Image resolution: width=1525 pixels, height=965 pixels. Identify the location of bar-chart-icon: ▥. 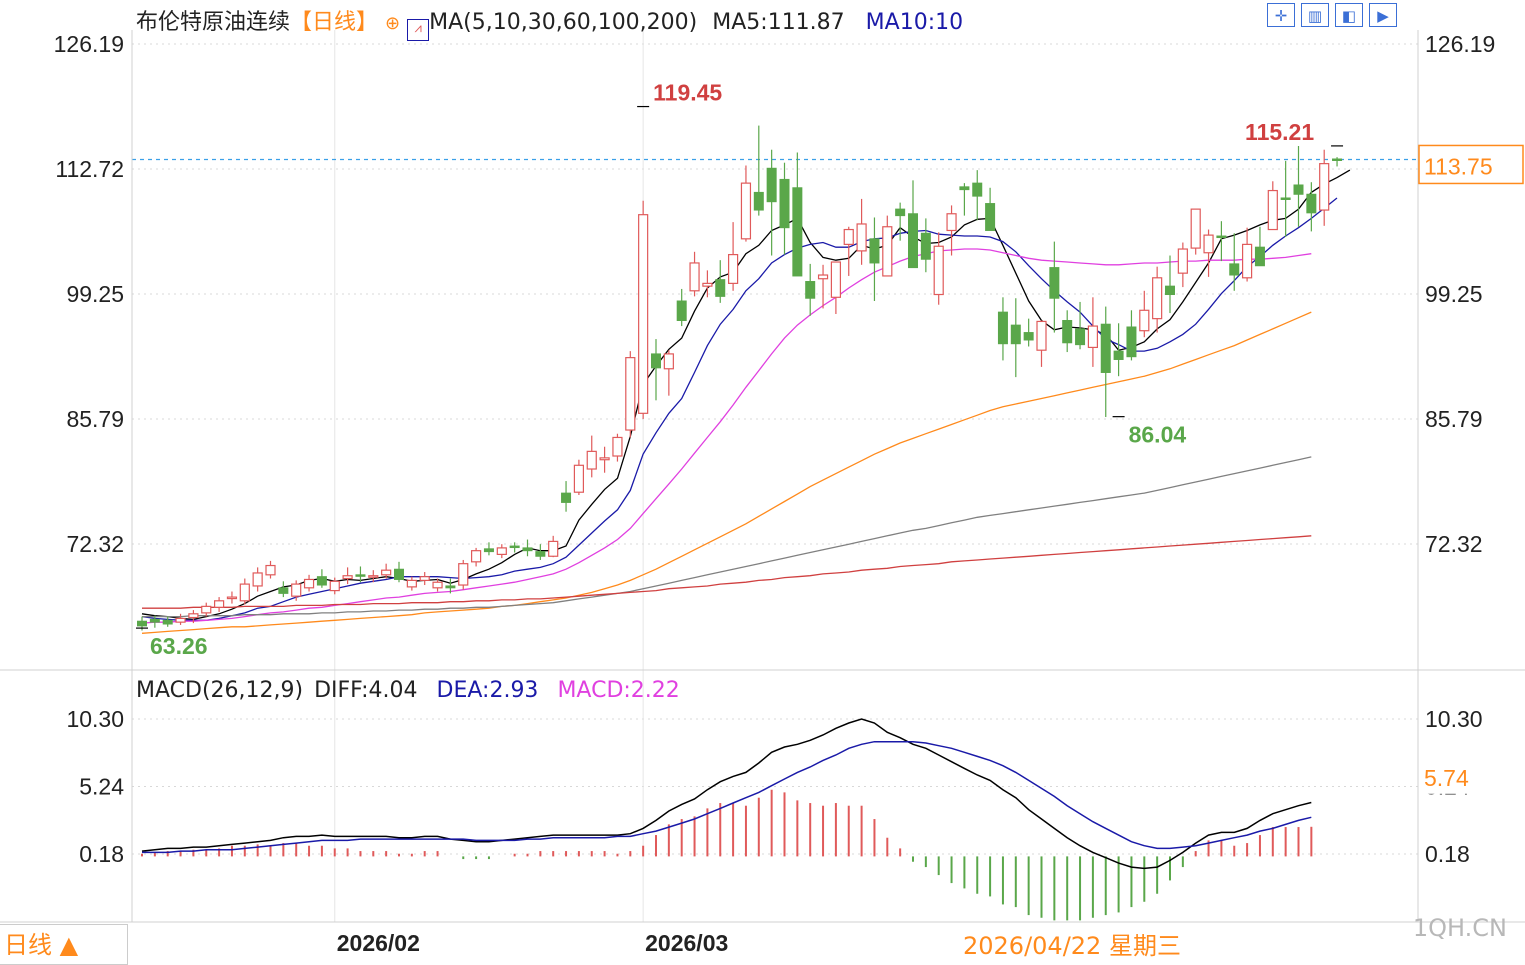
(1315, 15).